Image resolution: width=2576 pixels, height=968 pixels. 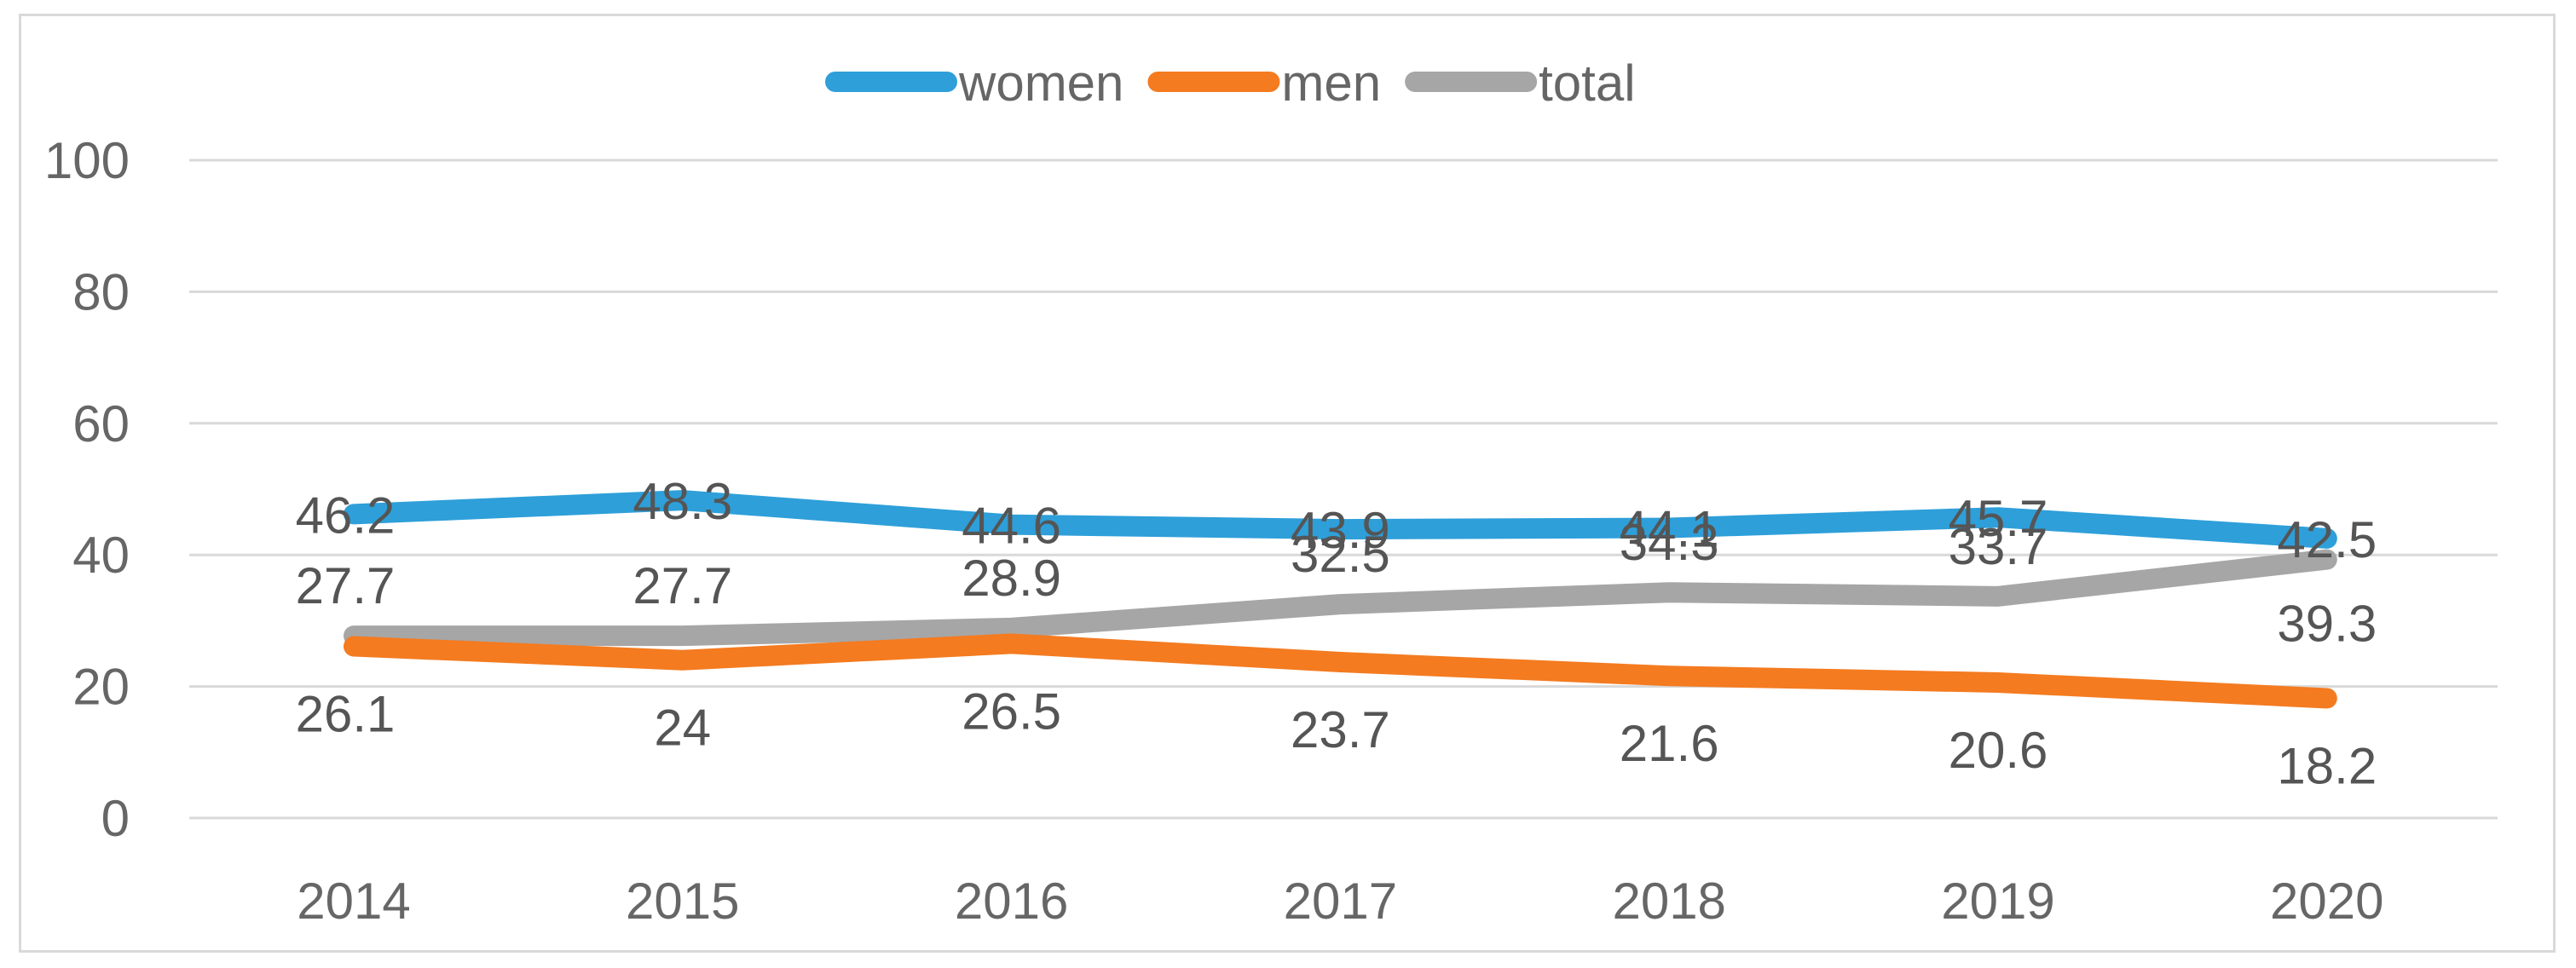 What do you see at coordinates (346, 515) in the screenshot?
I see `data-label-women: 46.2` at bounding box center [346, 515].